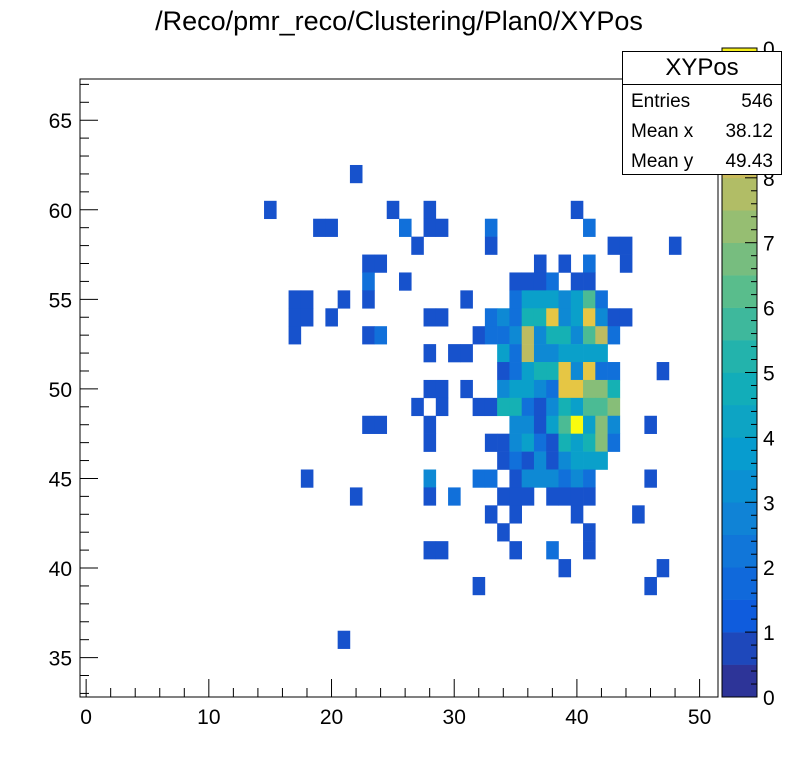 This screenshot has width=798, height=776. I want to click on z-tick-label: 7, so click(769, 244).